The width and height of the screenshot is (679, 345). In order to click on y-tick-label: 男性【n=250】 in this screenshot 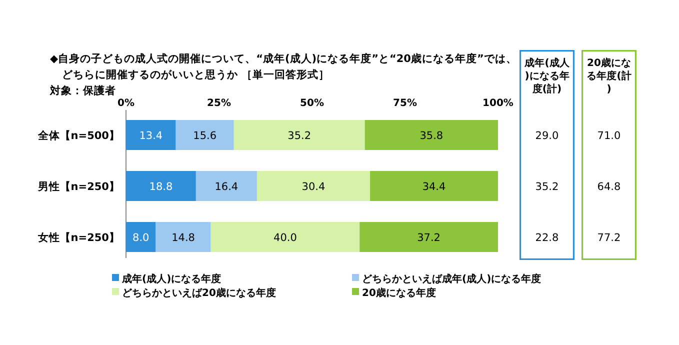, I will do `click(78, 186)`.